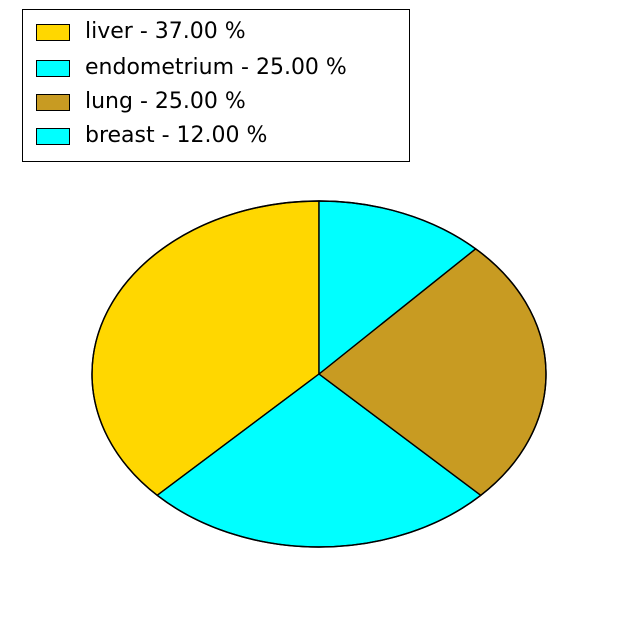  Describe the element at coordinates (216, 67) in the screenshot. I see `legend-label-endometrium: endometrium - 25.00 %` at that location.